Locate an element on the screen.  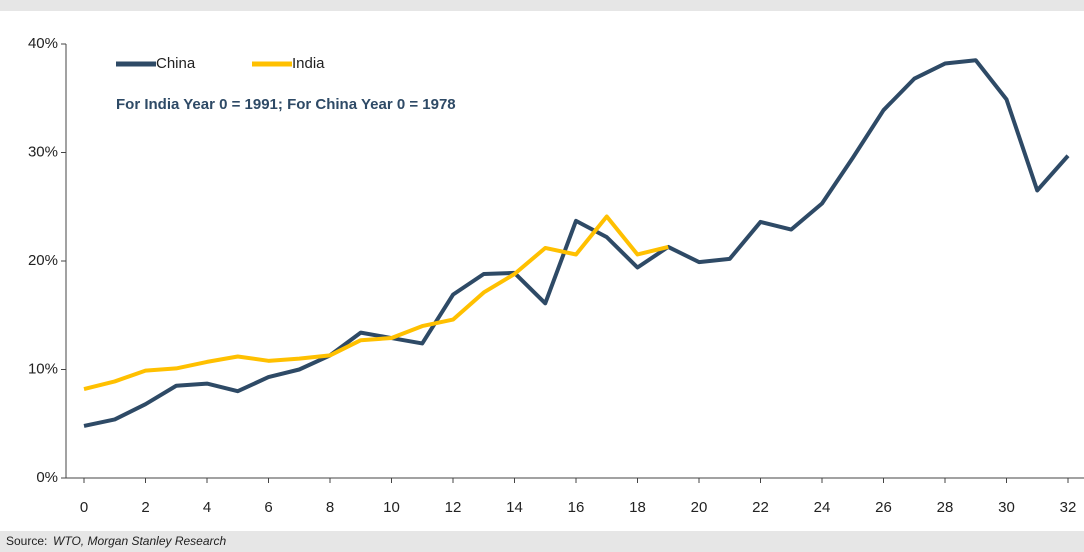
x-tick-label: 24 is located at coordinates (822, 507).